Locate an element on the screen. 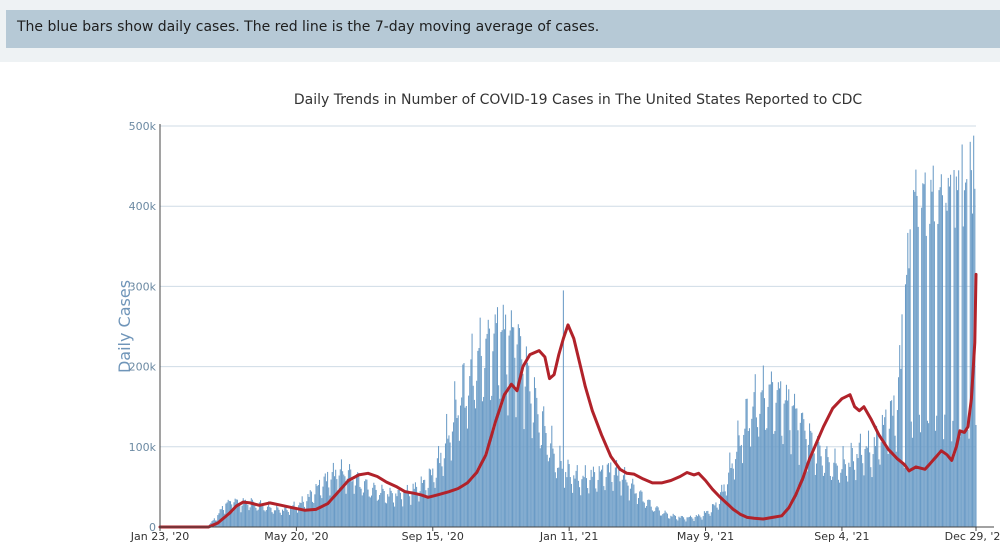 Image resolution: width=1000 pixels, height=550 pixels. x-tick-label: Jan 23, '20 is located at coordinates (159, 536).